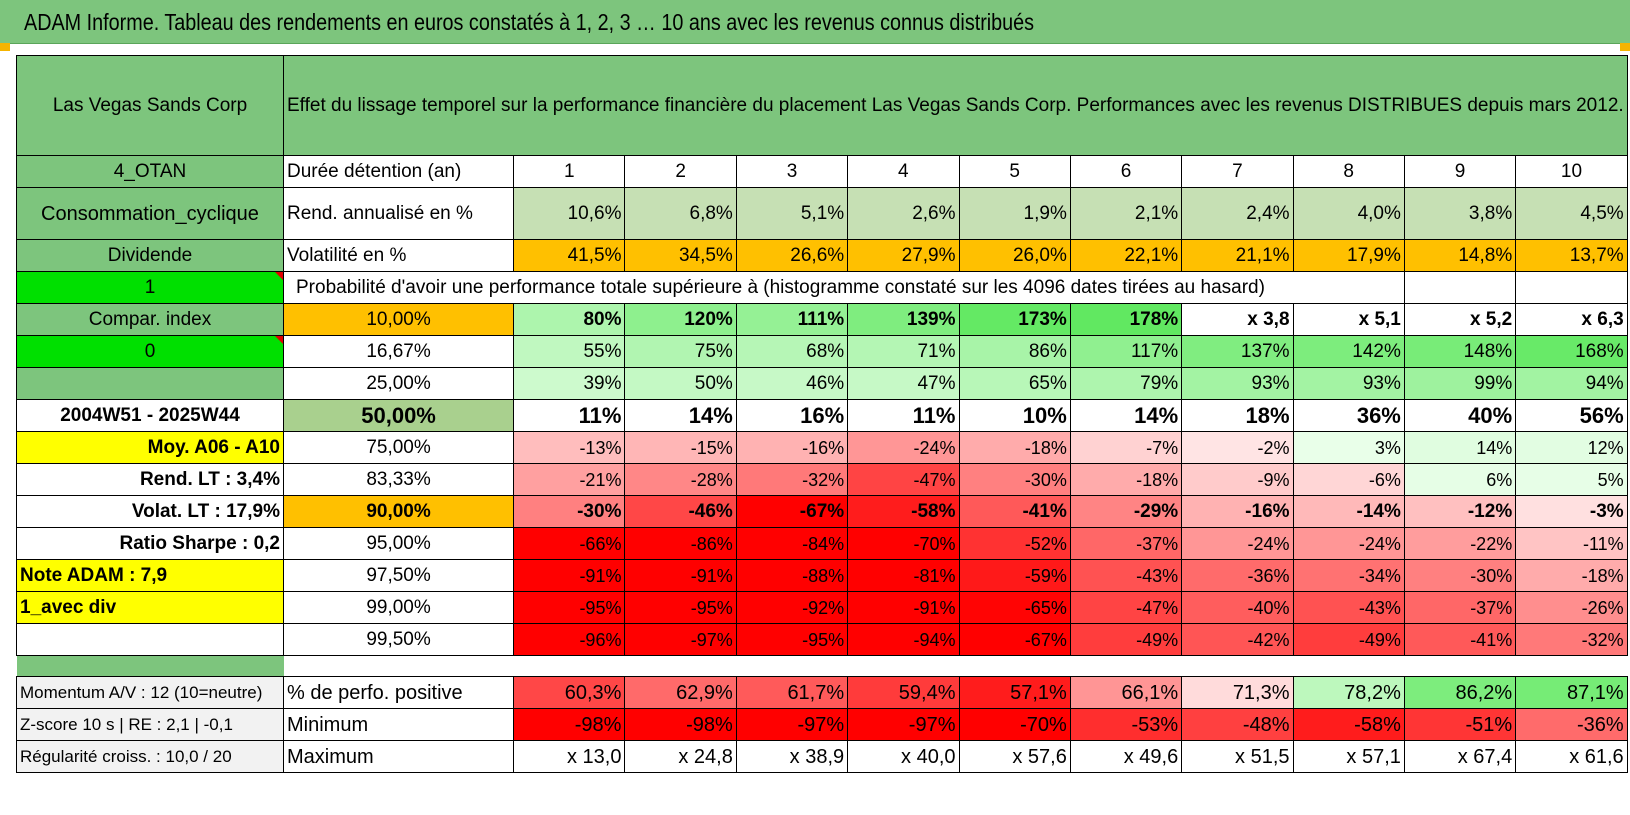 Image resolution: width=1630 pixels, height=815 pixels. What do you see at coordinates (1126, 447) in the screenshot?
I see `quantile-value-cell: -7%` at bounding box center [1126, 447].